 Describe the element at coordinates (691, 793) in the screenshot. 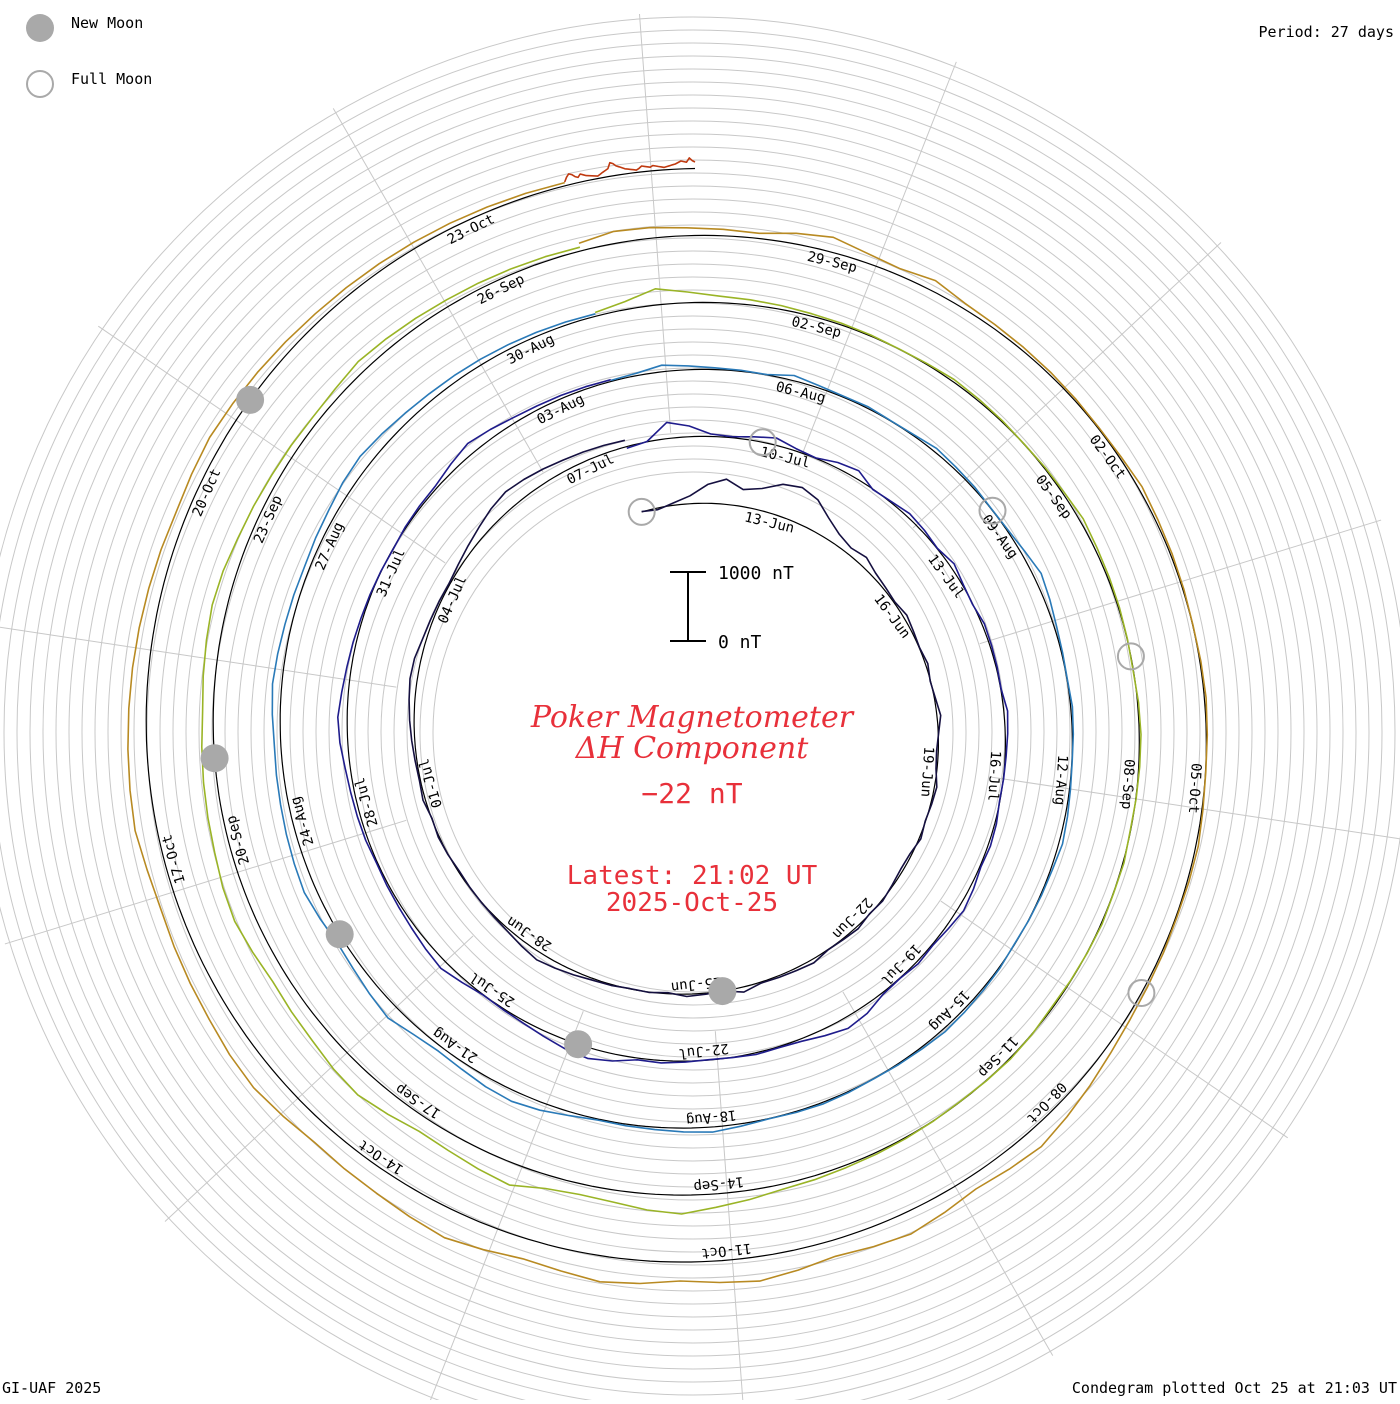

I see `current-value: −22 nT` at that location.